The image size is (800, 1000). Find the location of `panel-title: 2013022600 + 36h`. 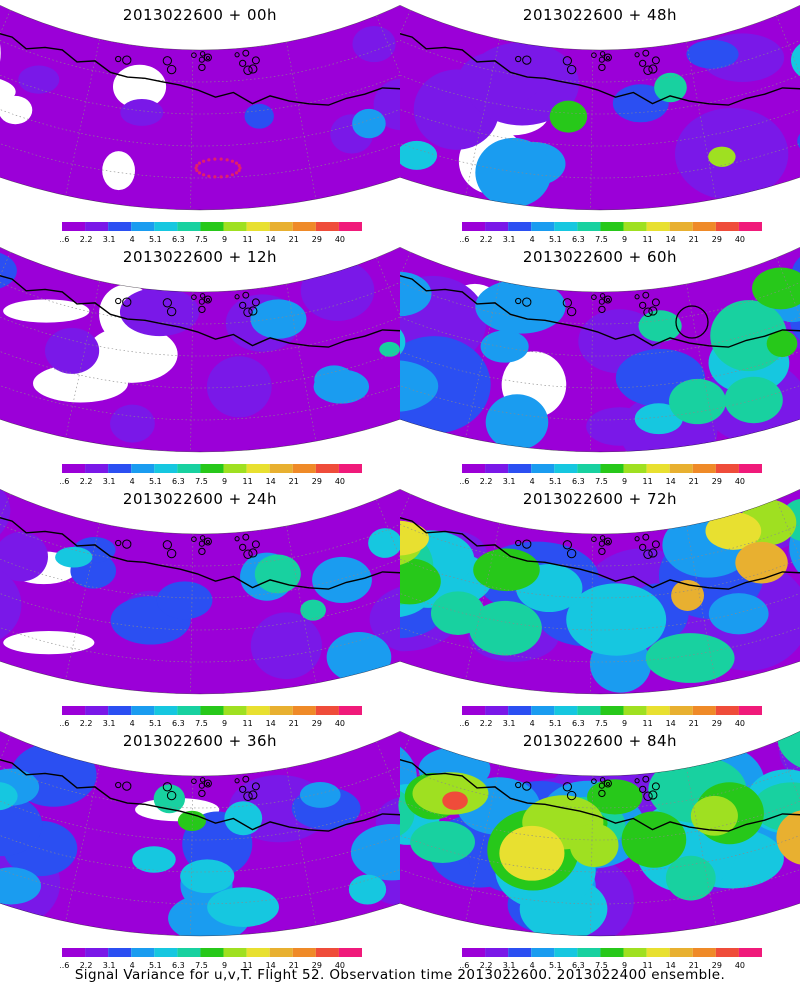

panel-title: 2013022600 + 36h is located at coordinates (200, 741).